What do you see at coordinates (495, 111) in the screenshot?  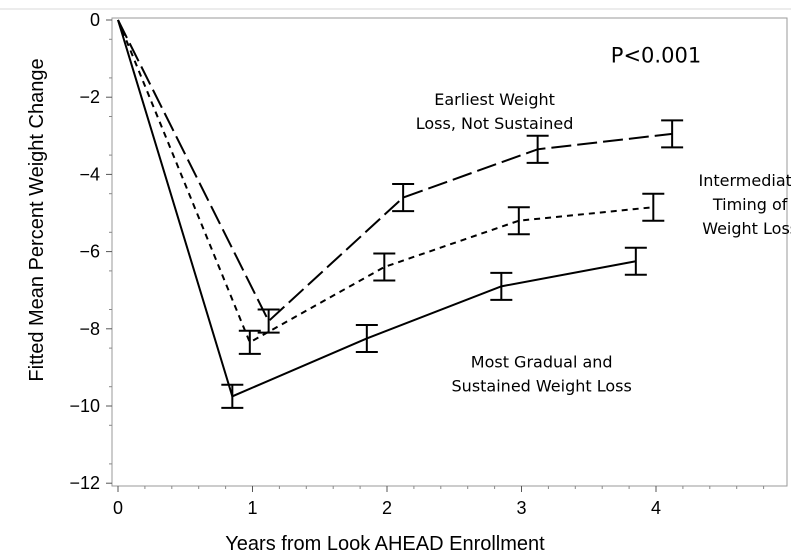 I see `series-annotation: Earliest Weight Loss, Not Sustained` at bounding box center [495, 111].